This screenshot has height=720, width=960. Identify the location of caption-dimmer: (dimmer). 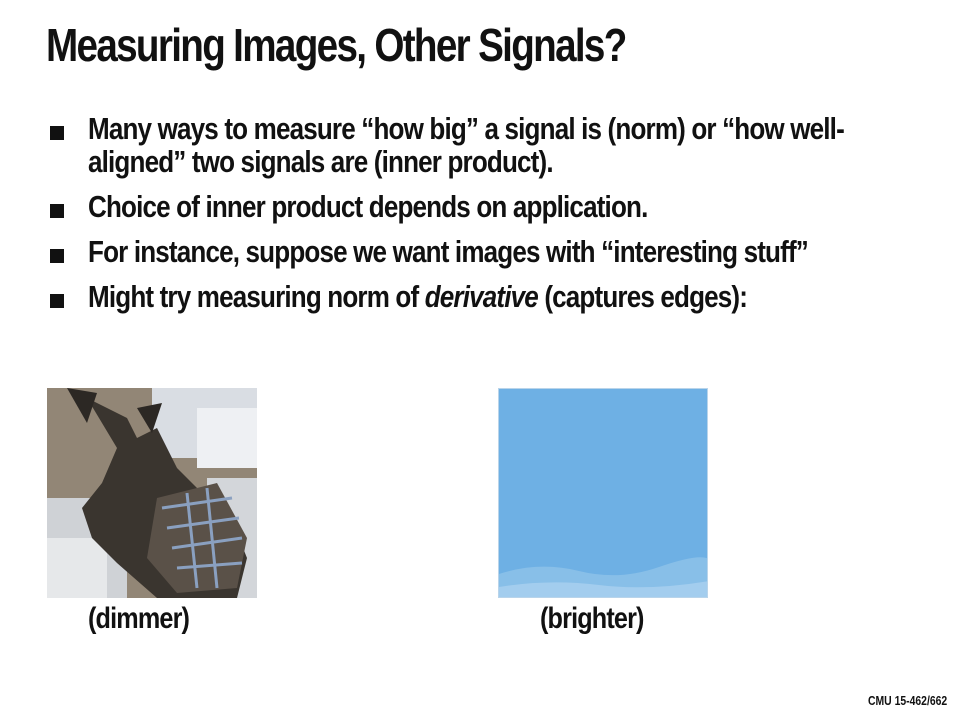
(139, 618).